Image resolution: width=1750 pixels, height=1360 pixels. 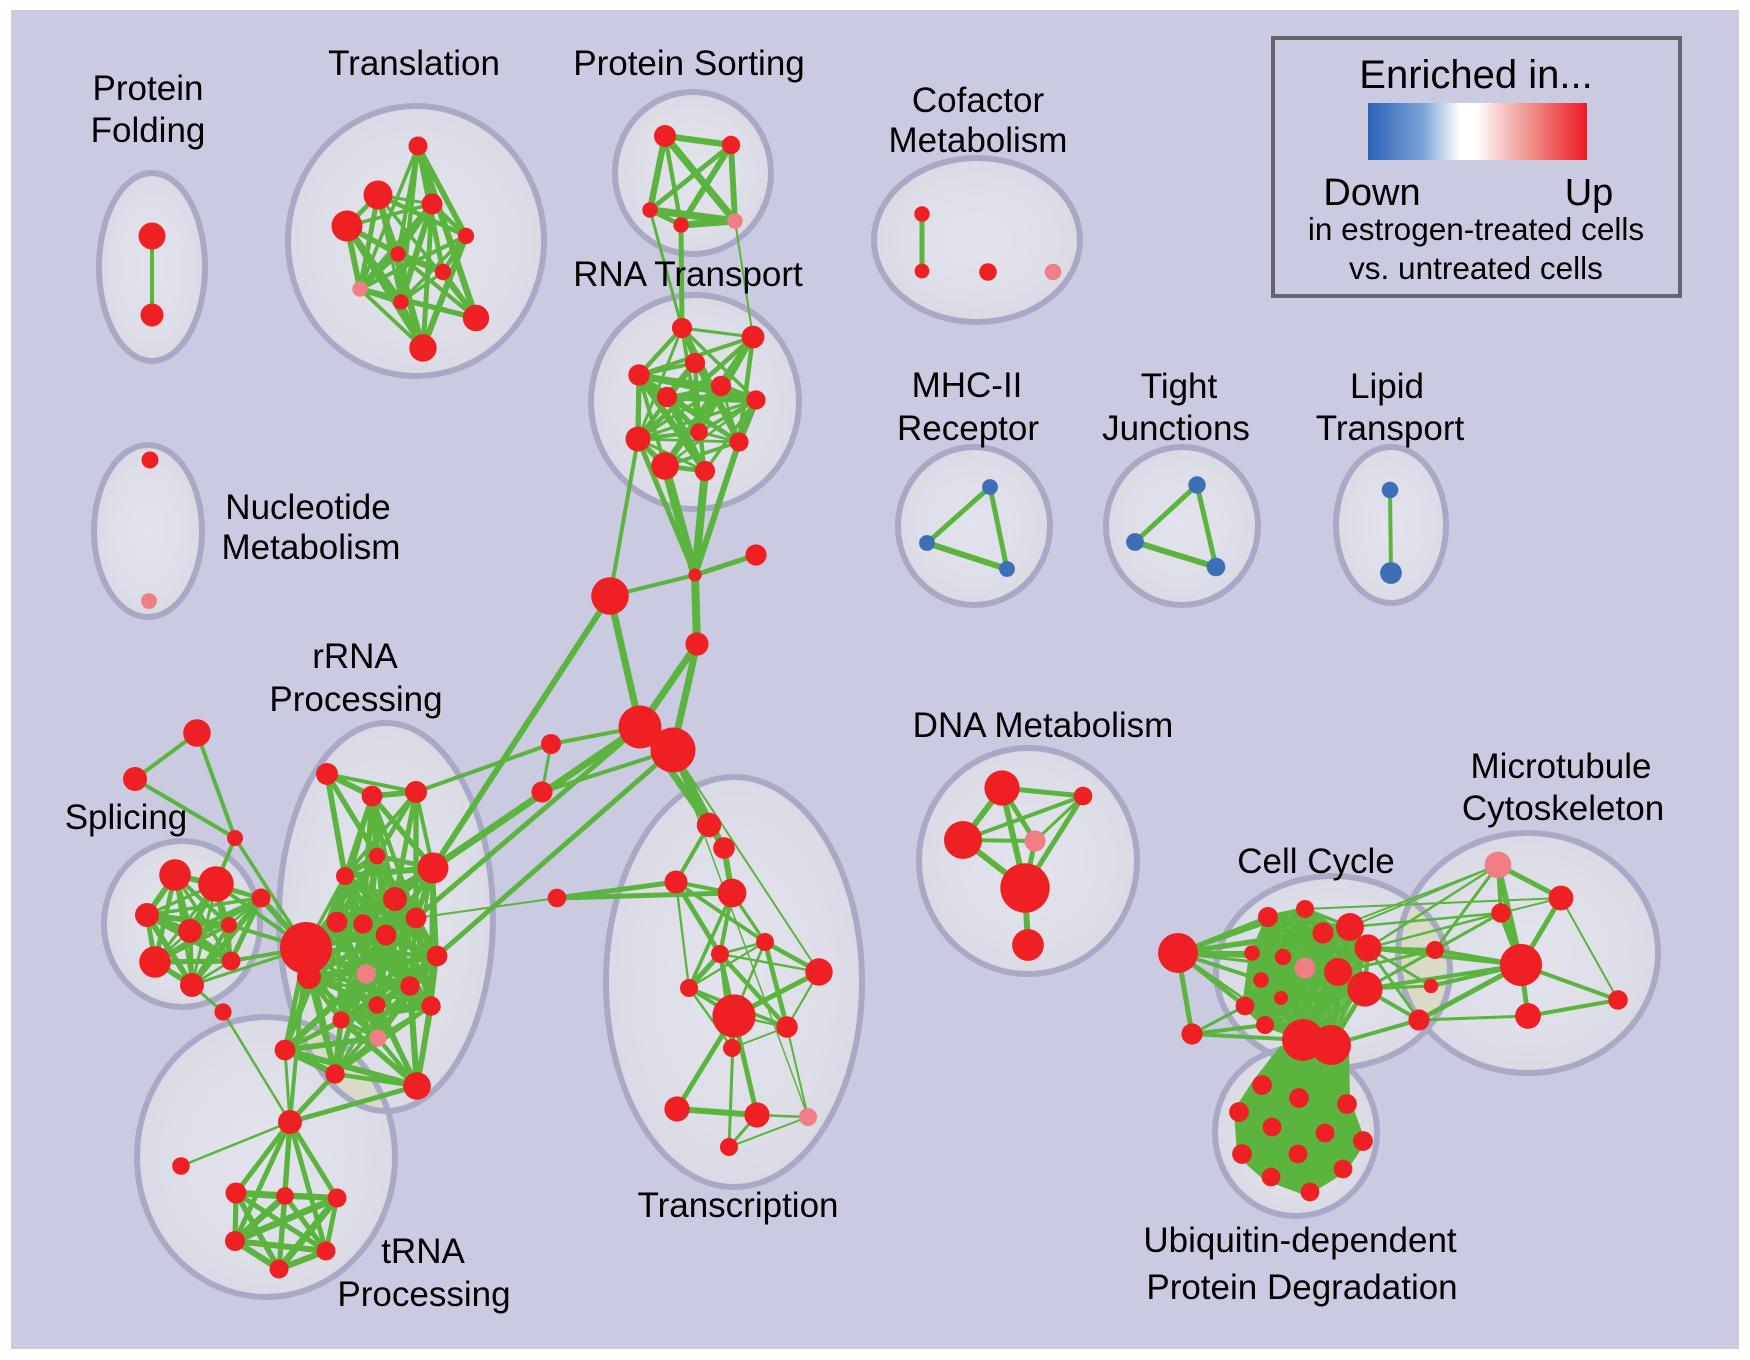 What do you see at coordinates (738, 1205) in the screenshot?
I see `svg-text: Transcription` at bounding box center [738, 1205].